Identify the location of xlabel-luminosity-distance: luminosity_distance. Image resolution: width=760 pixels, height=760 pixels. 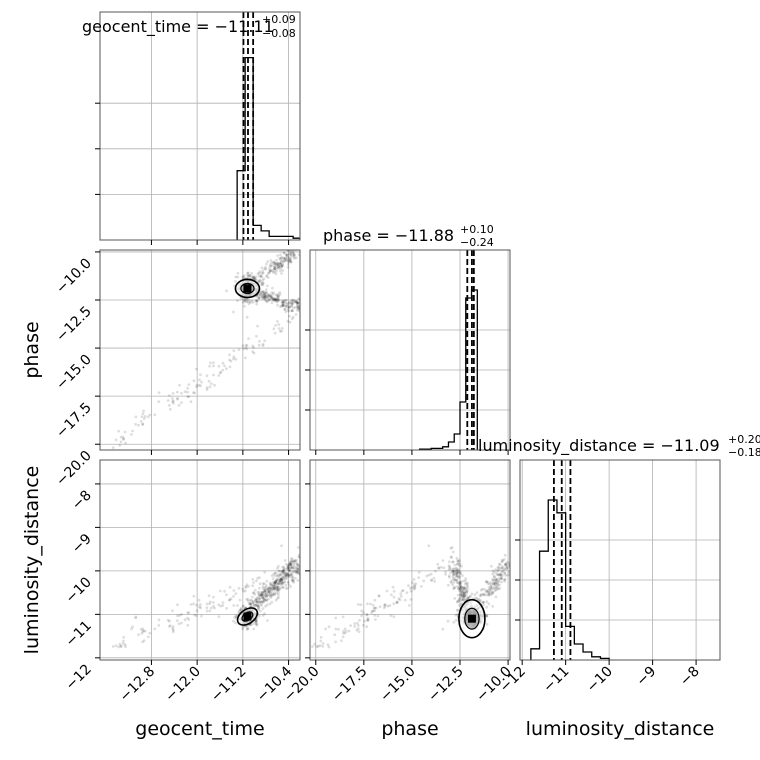
(620, 729).